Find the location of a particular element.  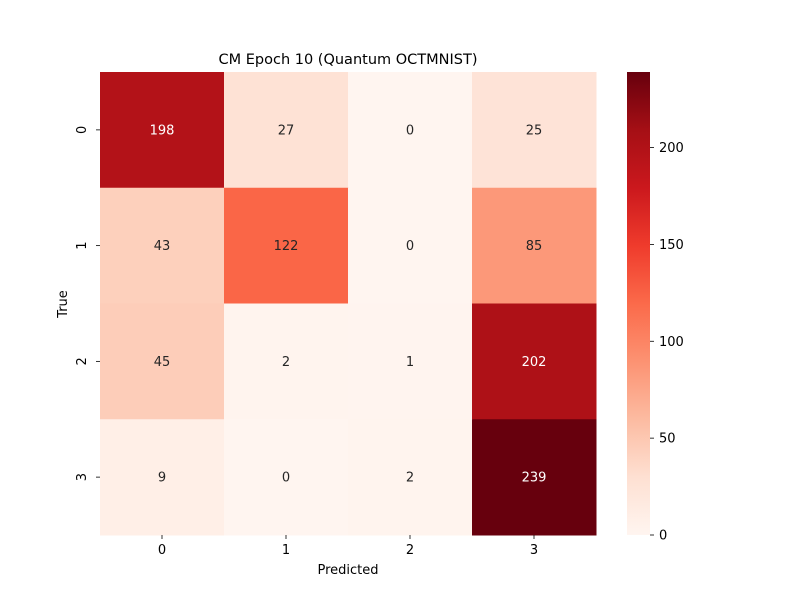

y-axis-label: True is located at coordinates (63, 304).